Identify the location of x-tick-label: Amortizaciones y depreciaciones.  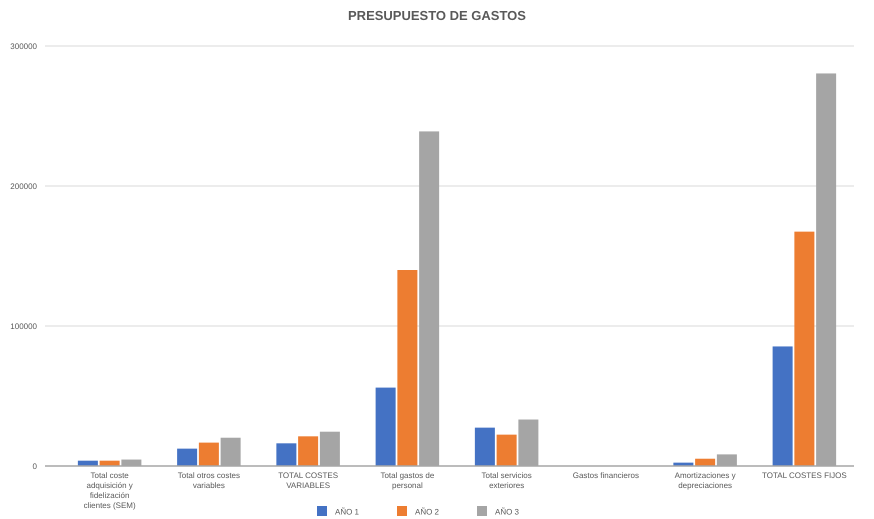
(705, 480).